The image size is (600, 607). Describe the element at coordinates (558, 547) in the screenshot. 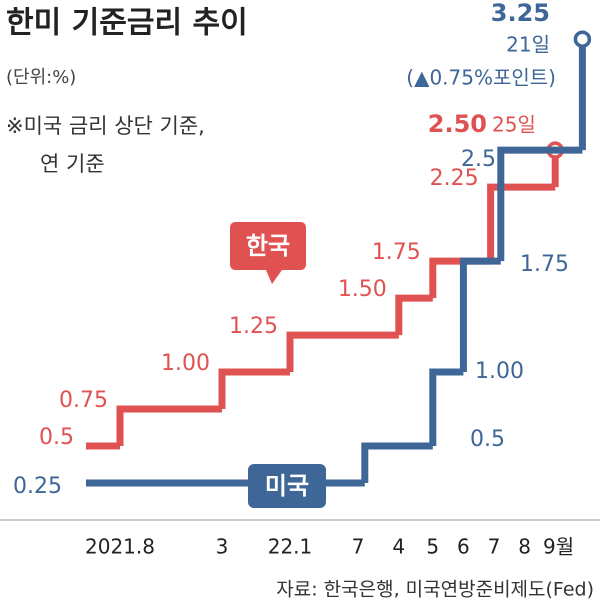

I see `x-tick-label: 9월` at that location.